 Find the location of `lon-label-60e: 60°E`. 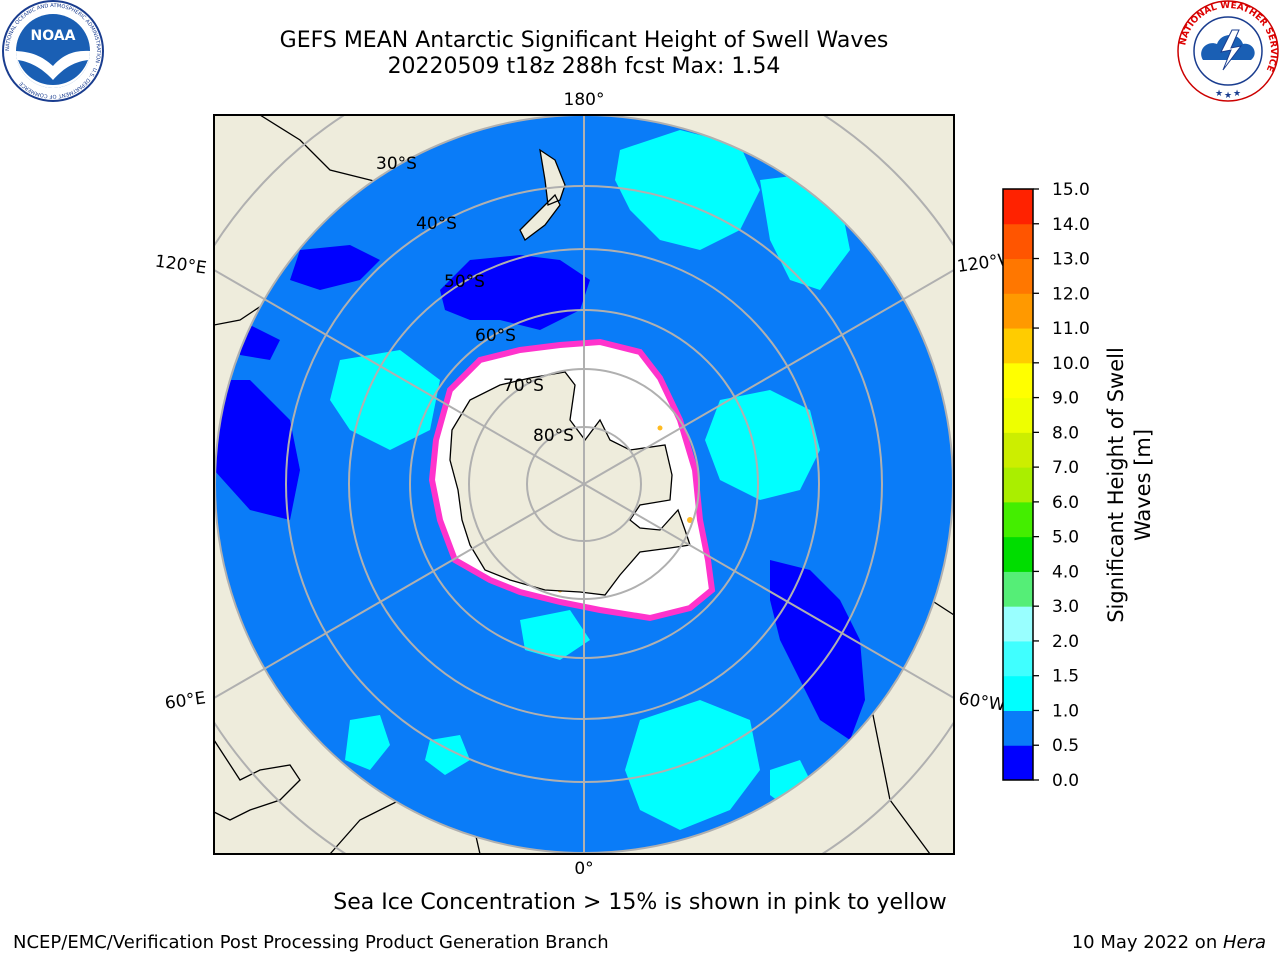

lon-label-60e: 60°E is located at coordinates (185, 700).